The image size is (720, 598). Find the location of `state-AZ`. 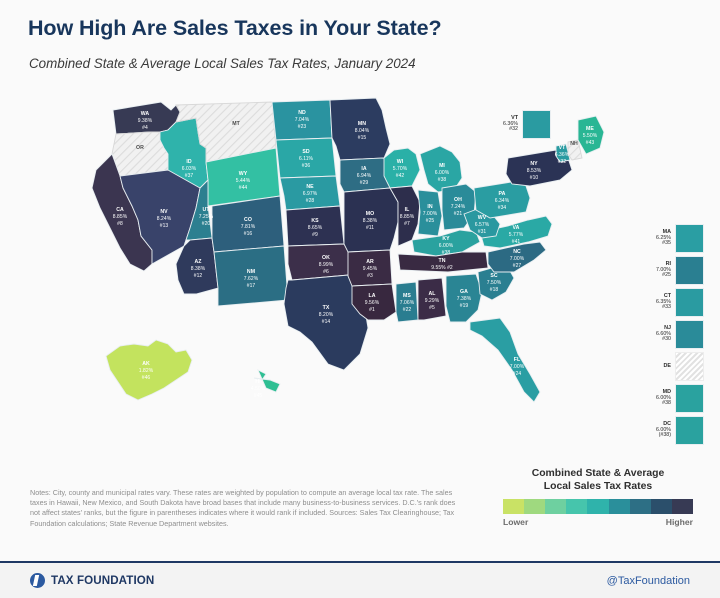

state-AZ is located at coordinates (197, 266).